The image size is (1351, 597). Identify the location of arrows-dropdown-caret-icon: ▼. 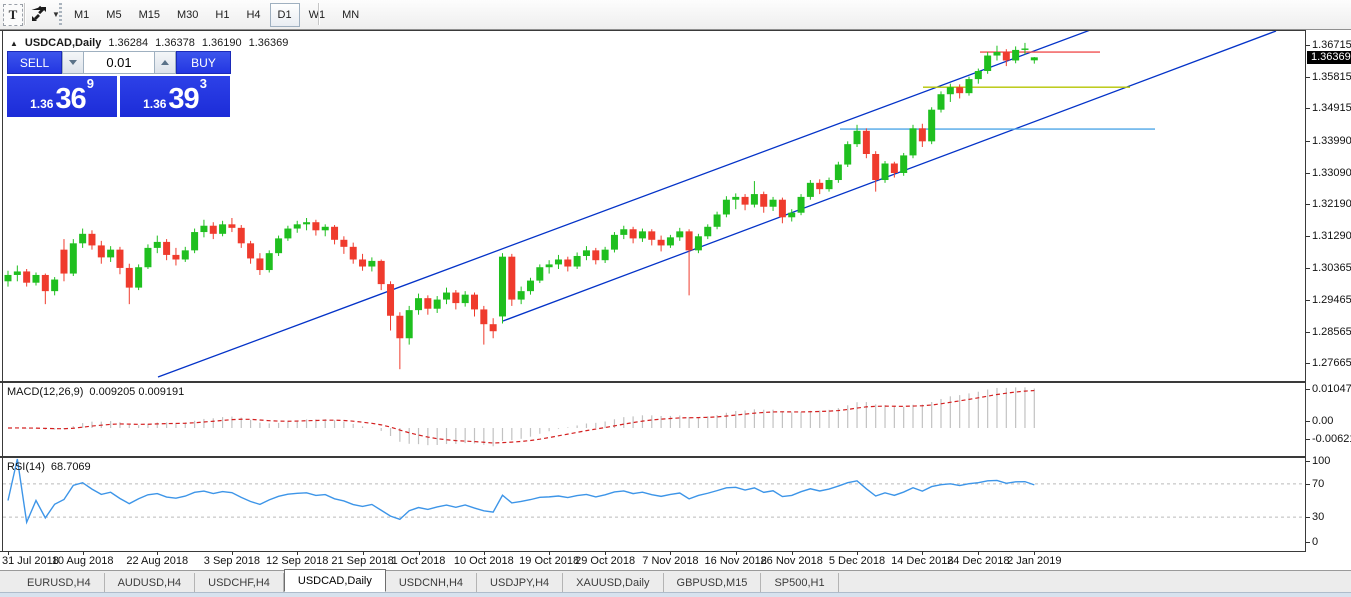
(56, 14).